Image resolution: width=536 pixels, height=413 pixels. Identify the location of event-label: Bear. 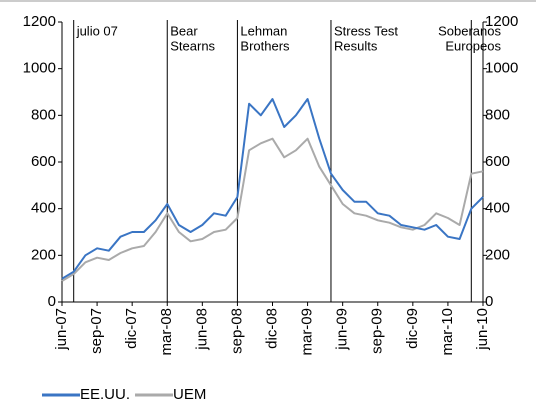
(184, 31).